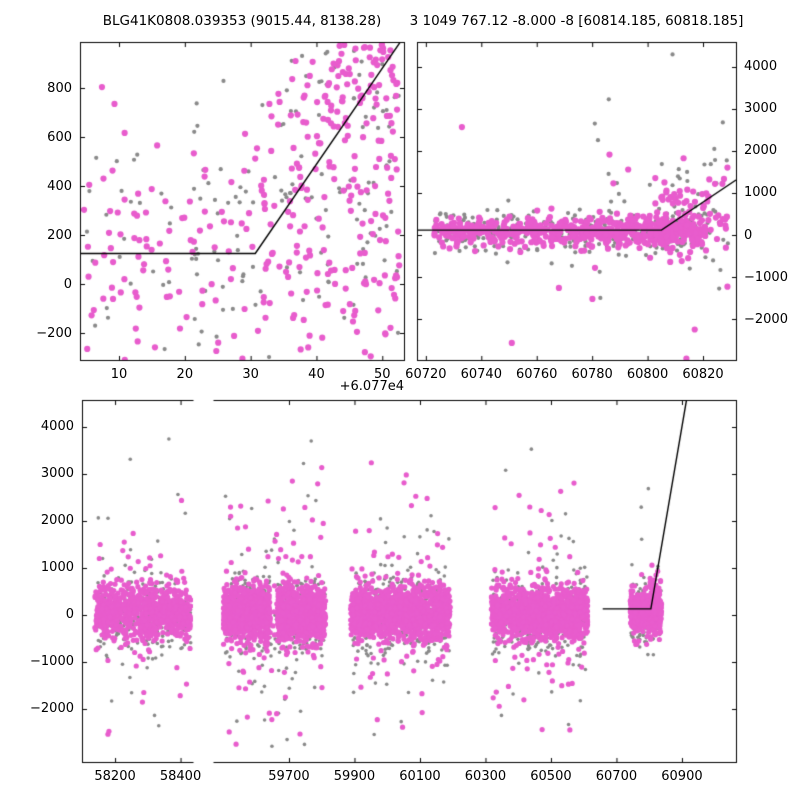  Describe the element at coordinates (371, 386) in the screenshot. I see `x-axis-offset-label: +6.077e4` at that location.